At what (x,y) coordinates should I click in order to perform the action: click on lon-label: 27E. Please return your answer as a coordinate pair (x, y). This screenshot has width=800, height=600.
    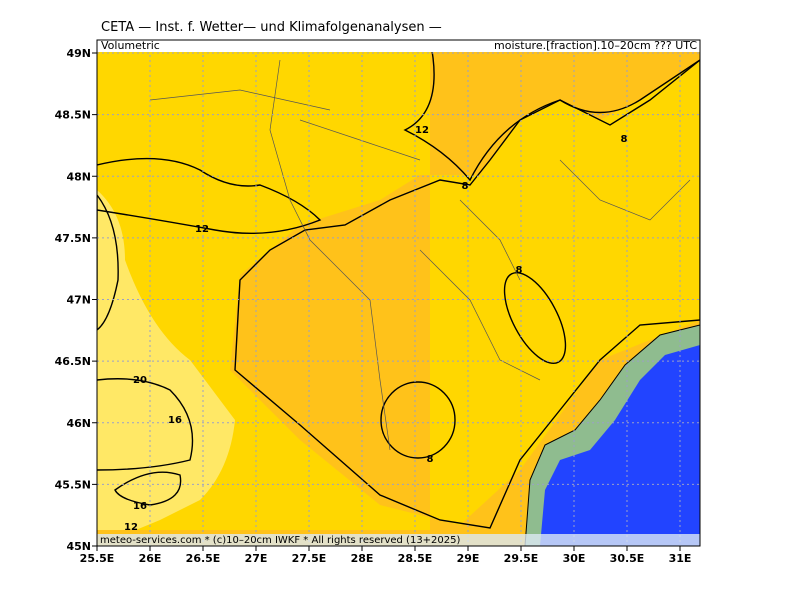
    Looking at the image, I should click on (256, 558).